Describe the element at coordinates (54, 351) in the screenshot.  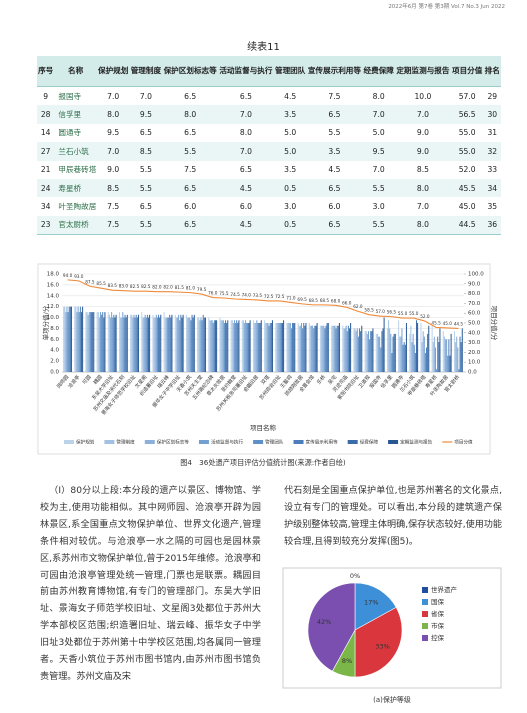
I see `y-tick-label: 4.0` at that location.